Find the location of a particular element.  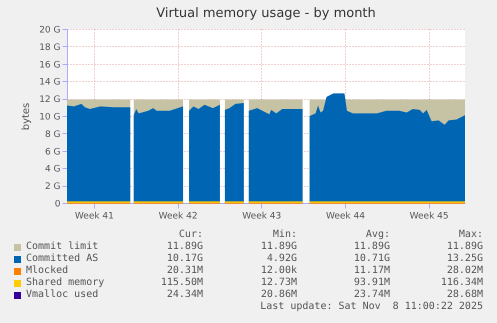

text: 4.92G is located at coordinates (281, 259).